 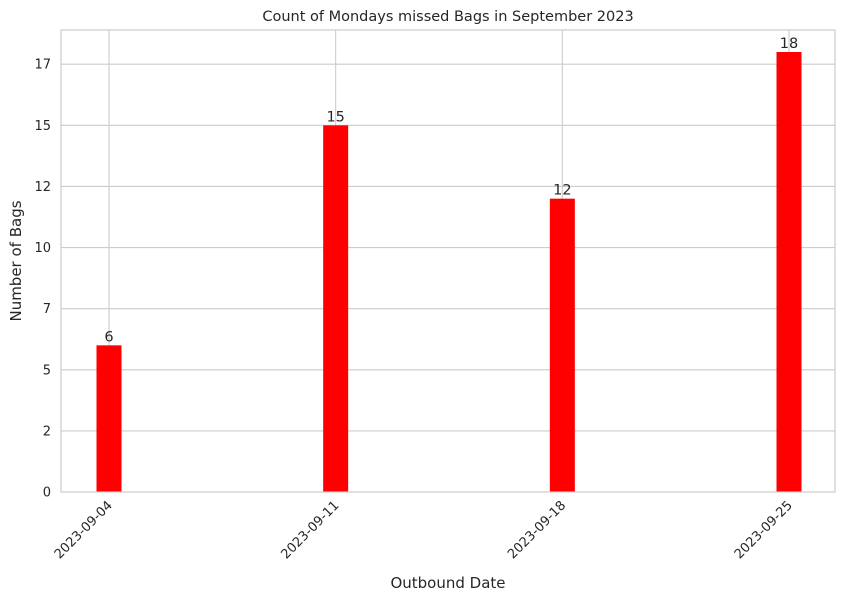 What do you see at coordinates (562, 191) in the screenshot?
I see `bar-value-label: 12` at bounding box center [562, 191].